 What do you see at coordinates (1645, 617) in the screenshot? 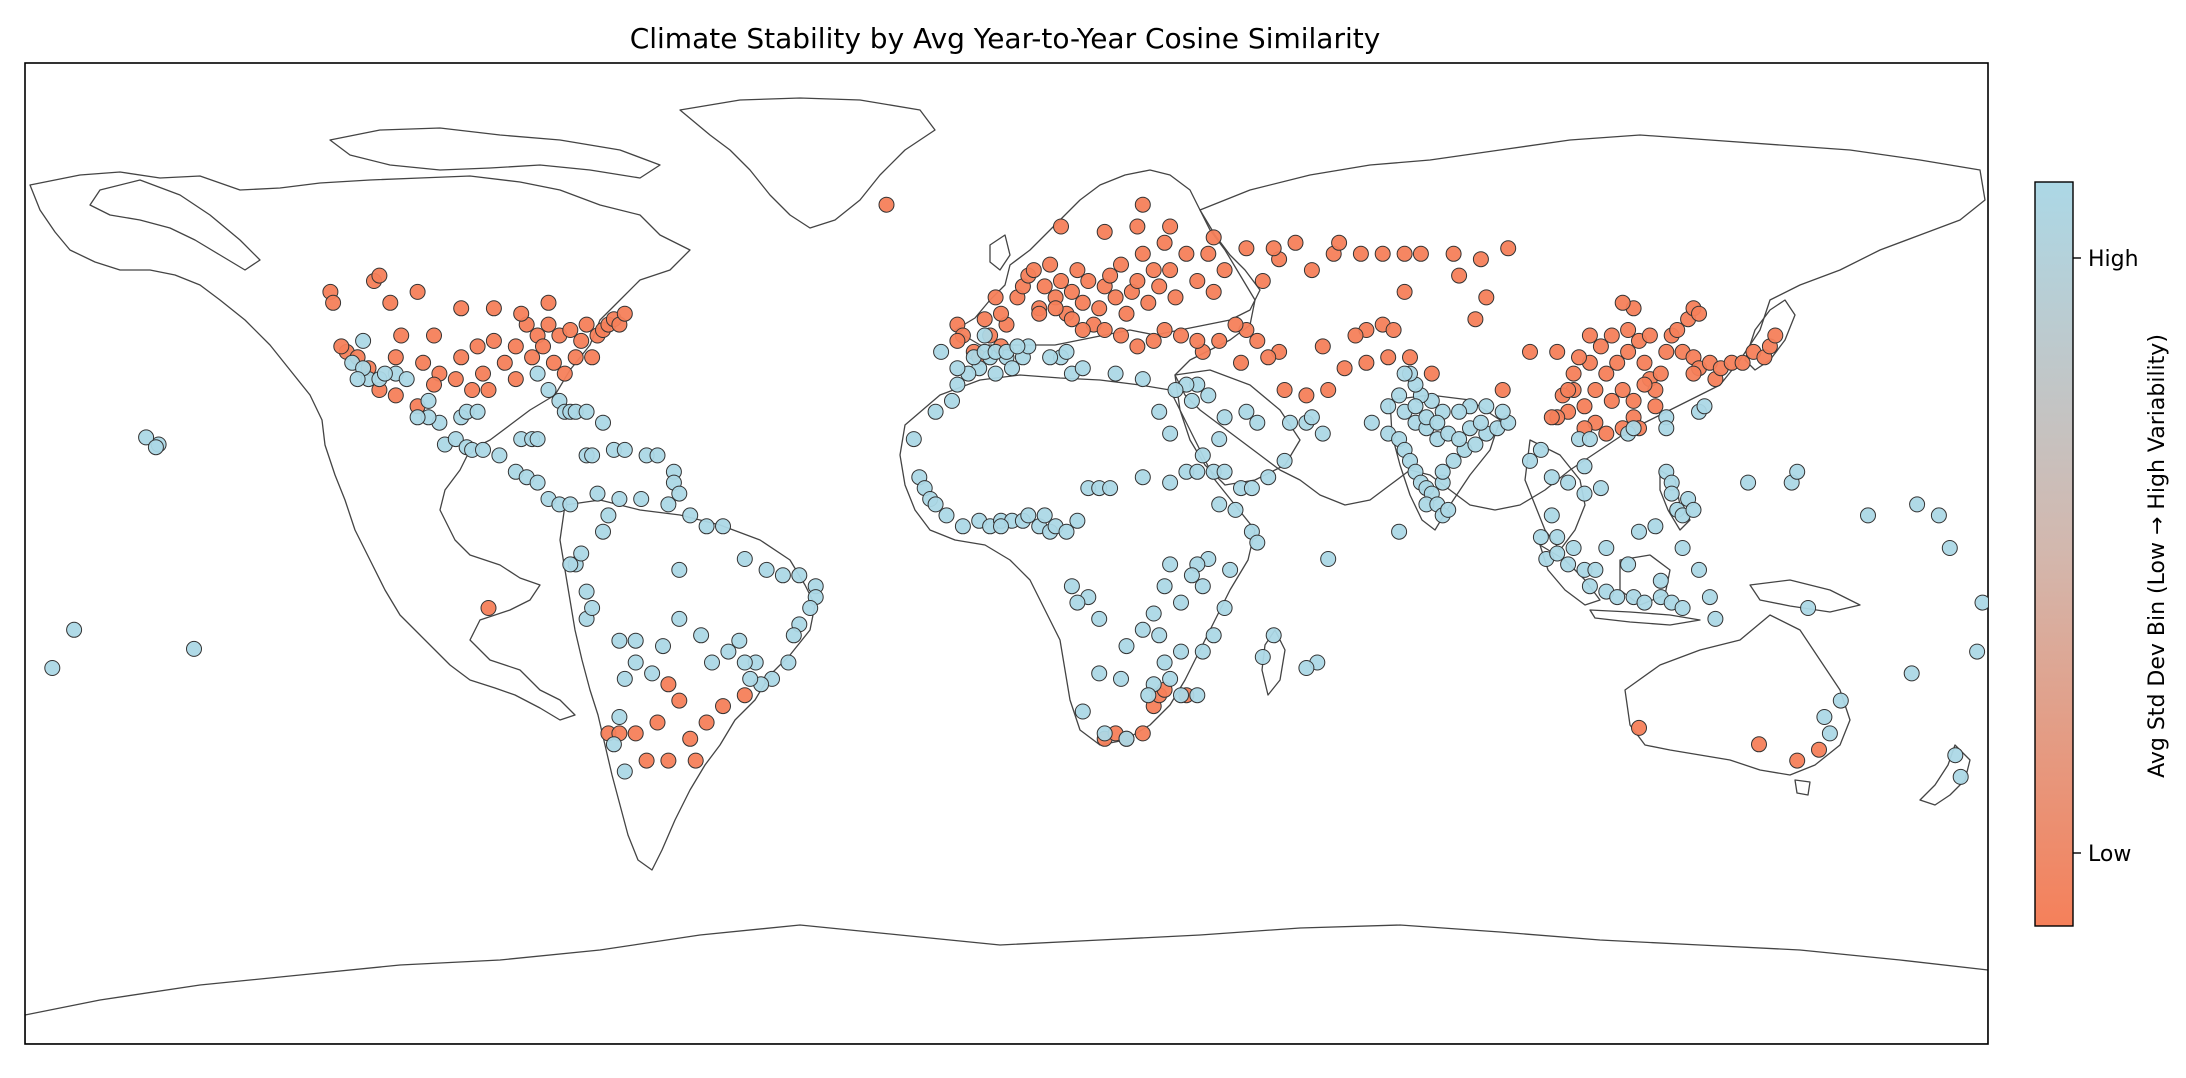
I see `java-outline` at bounding box center [1645, 617].